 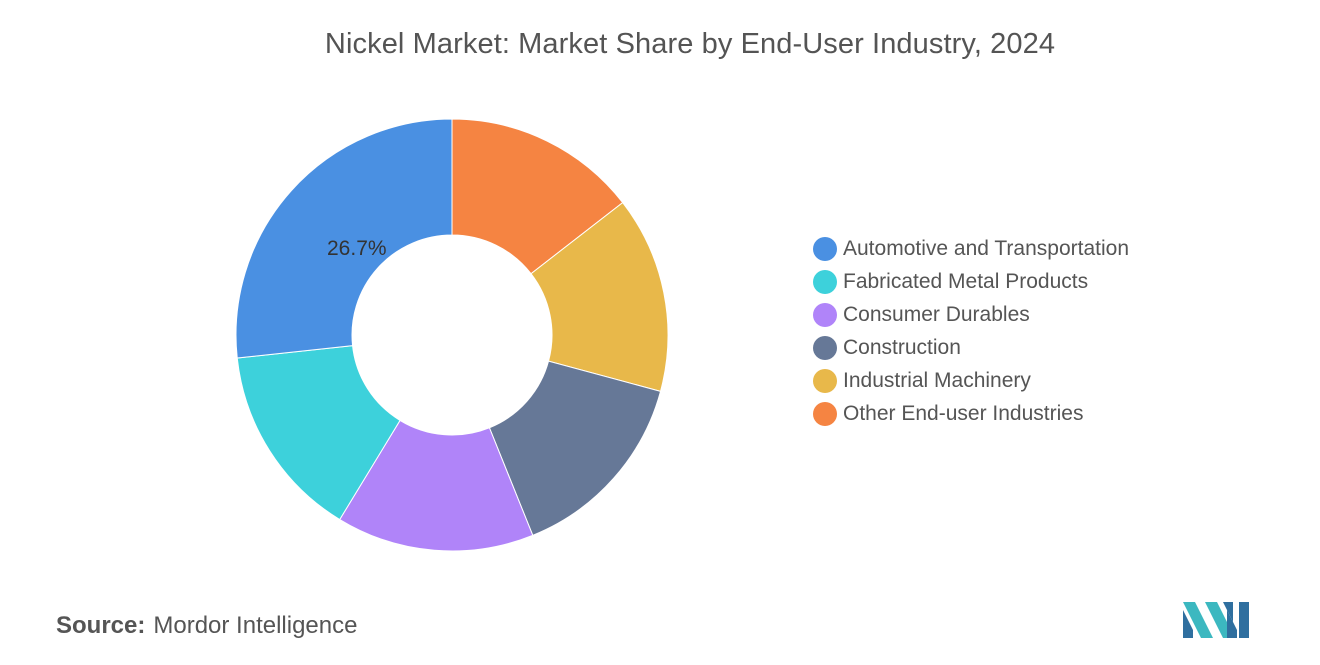 I want to click on legend-label: Consumer Durables, so click(x=936, y=314).